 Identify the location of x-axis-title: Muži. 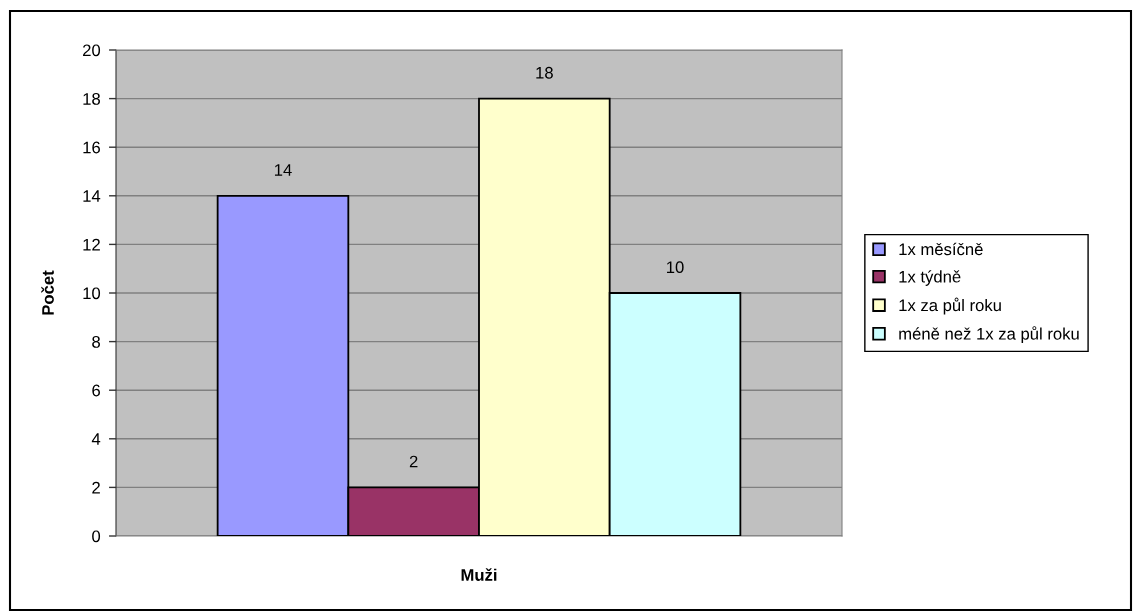
(479, 574).